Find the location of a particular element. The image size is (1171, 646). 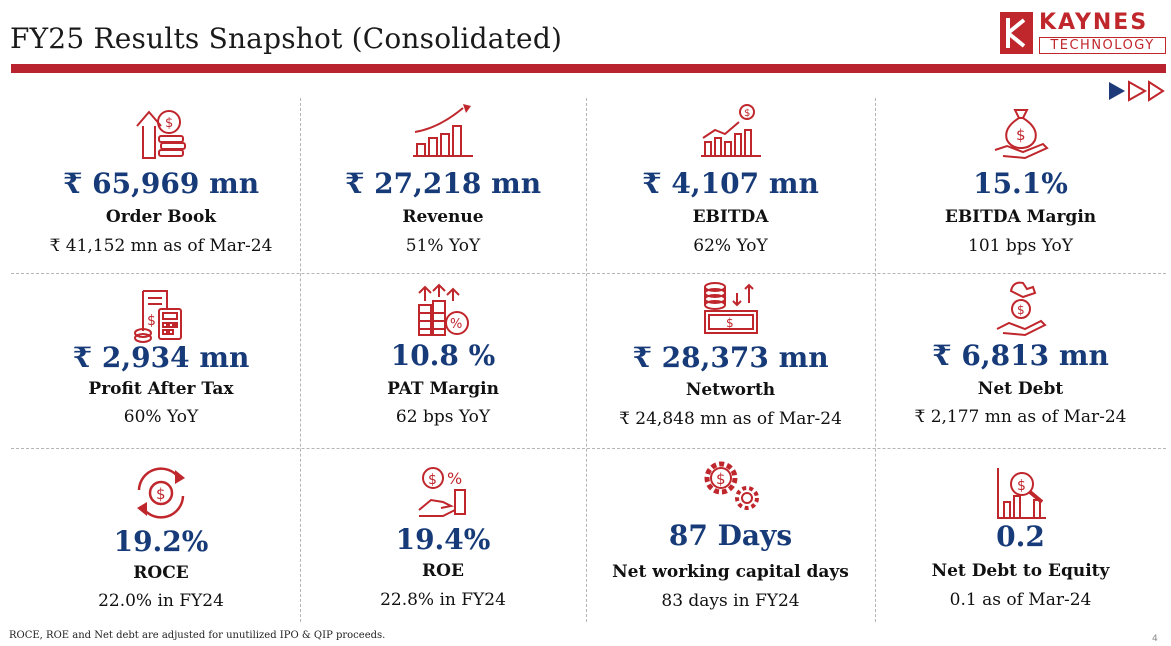

calculator-invoice-icon: $ is located at coordinates (158, 316).